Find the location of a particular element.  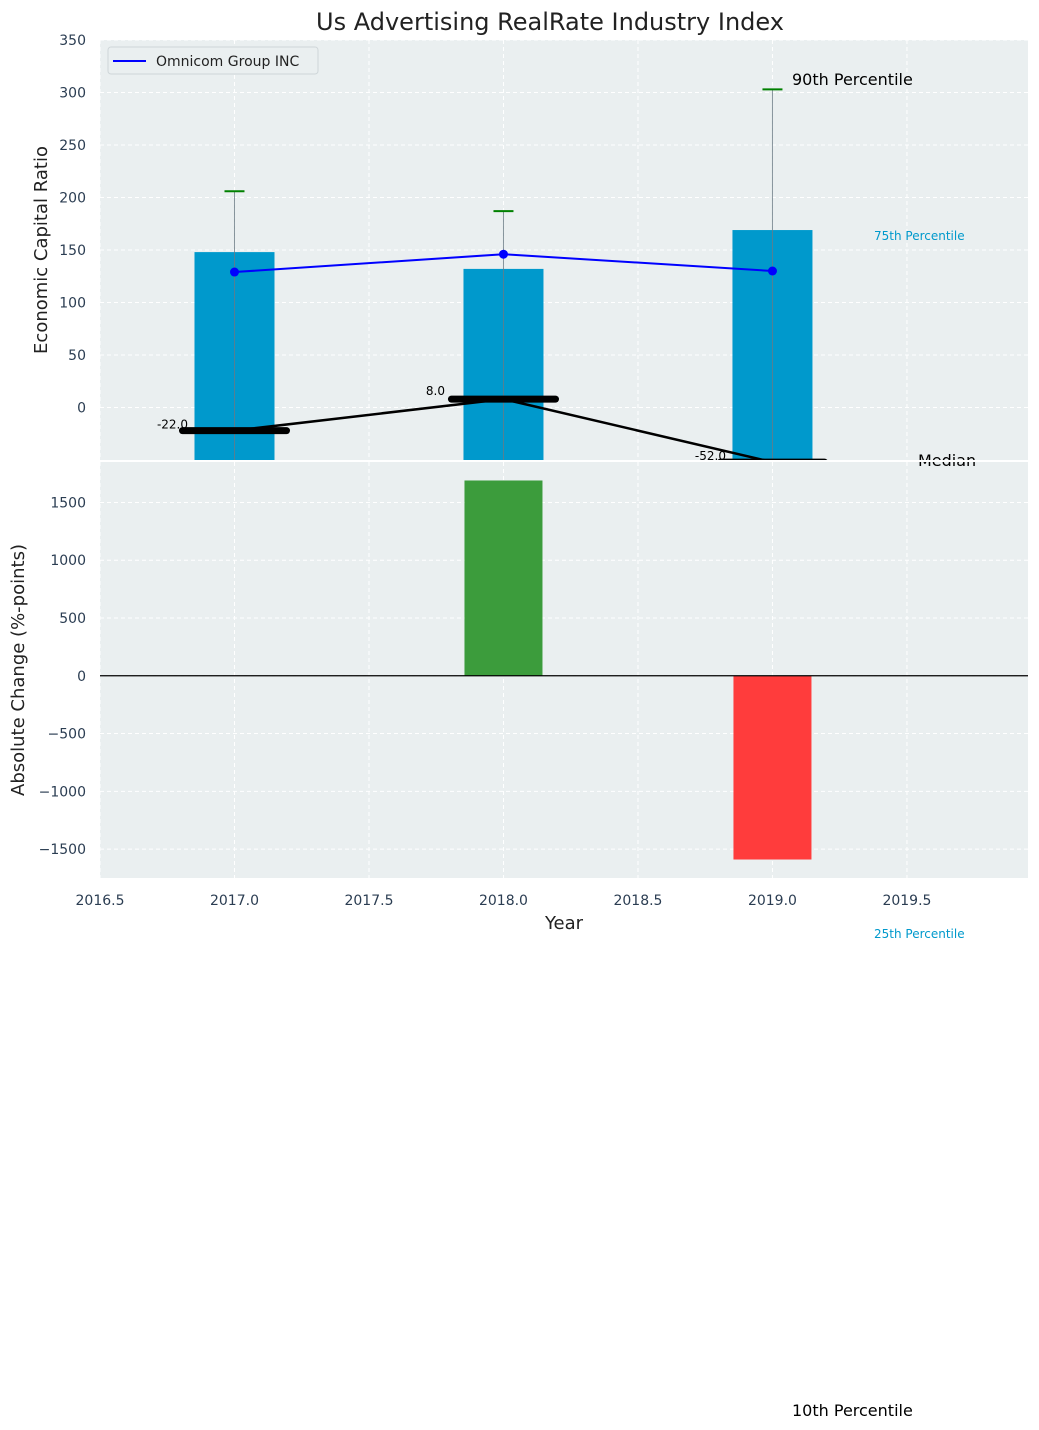

ytick-label-bottom: −1500 is located at coordinates (62, 850).